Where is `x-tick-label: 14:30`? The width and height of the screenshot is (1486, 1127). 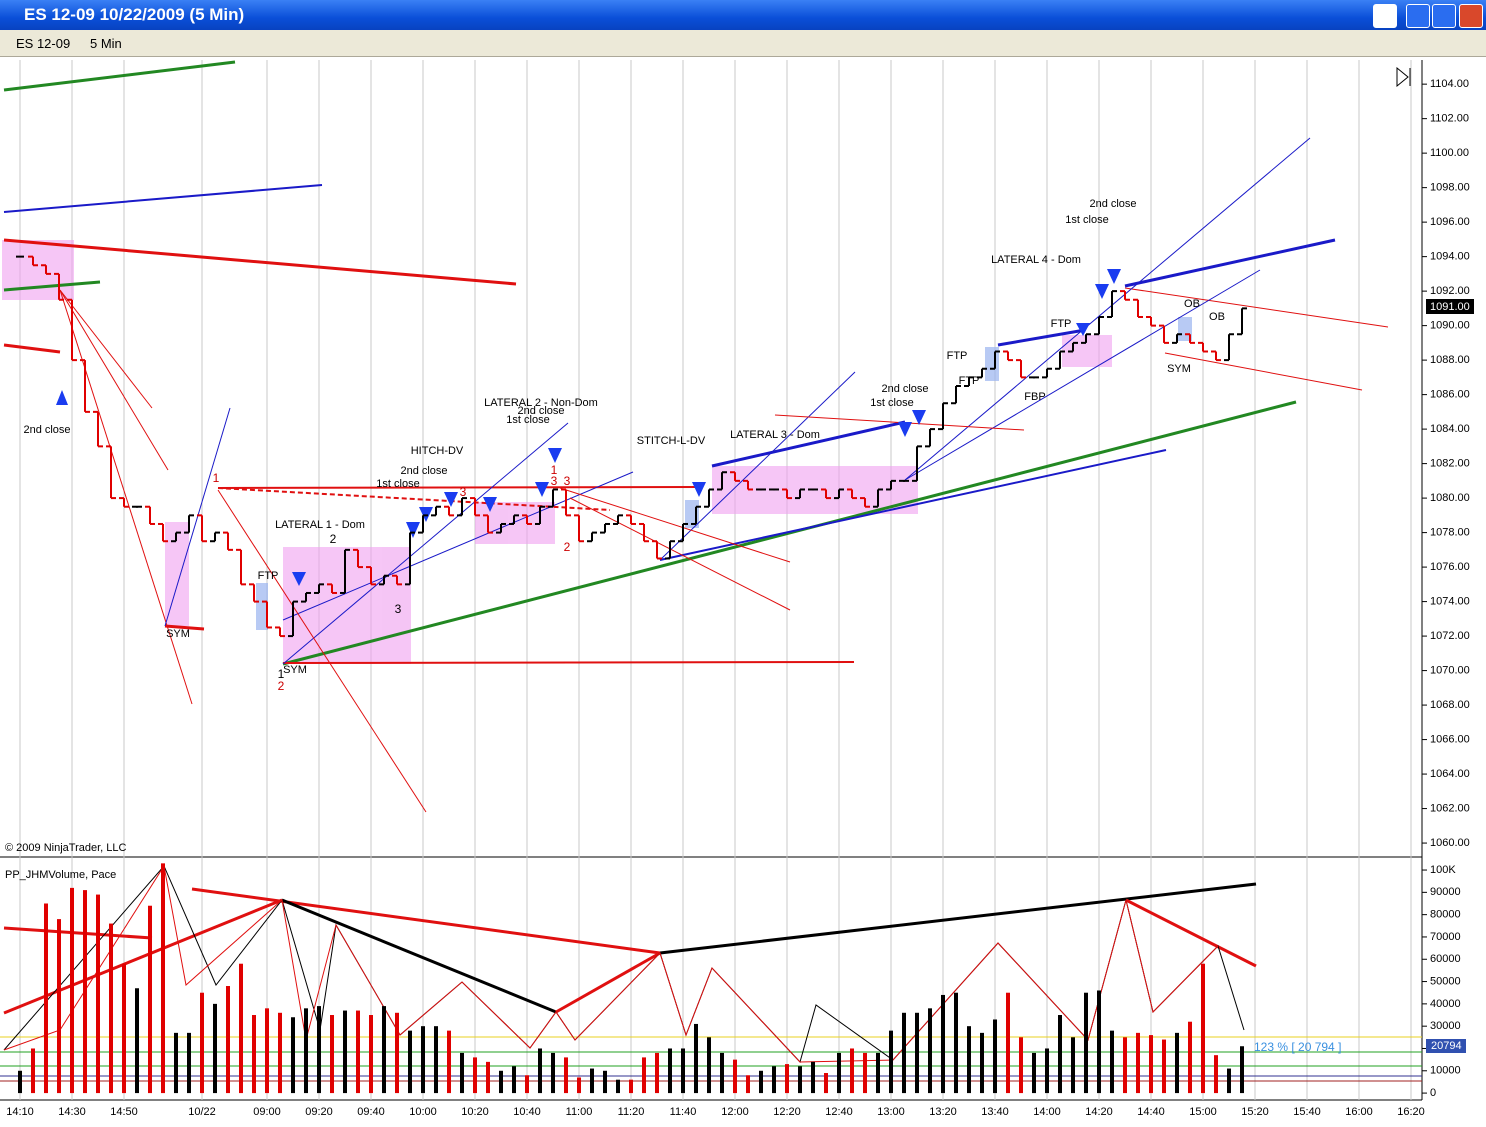
x-tick-label: 14:30 is located at coordinates (72, 1112).